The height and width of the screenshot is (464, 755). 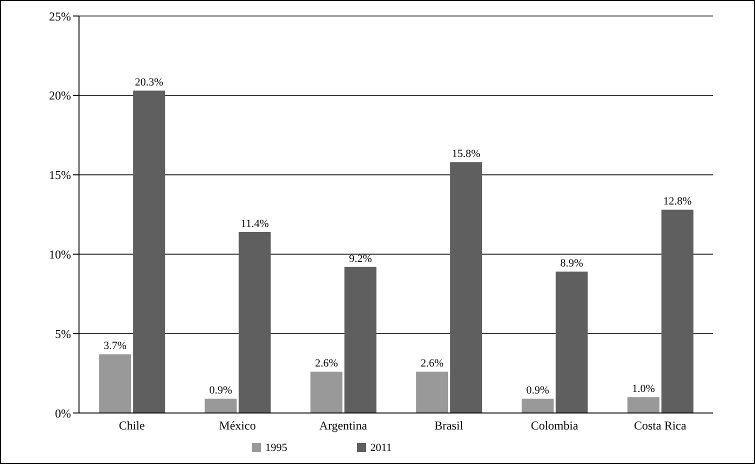 I want to click on y-tick-label: 0%, so click(x=63, y=413).